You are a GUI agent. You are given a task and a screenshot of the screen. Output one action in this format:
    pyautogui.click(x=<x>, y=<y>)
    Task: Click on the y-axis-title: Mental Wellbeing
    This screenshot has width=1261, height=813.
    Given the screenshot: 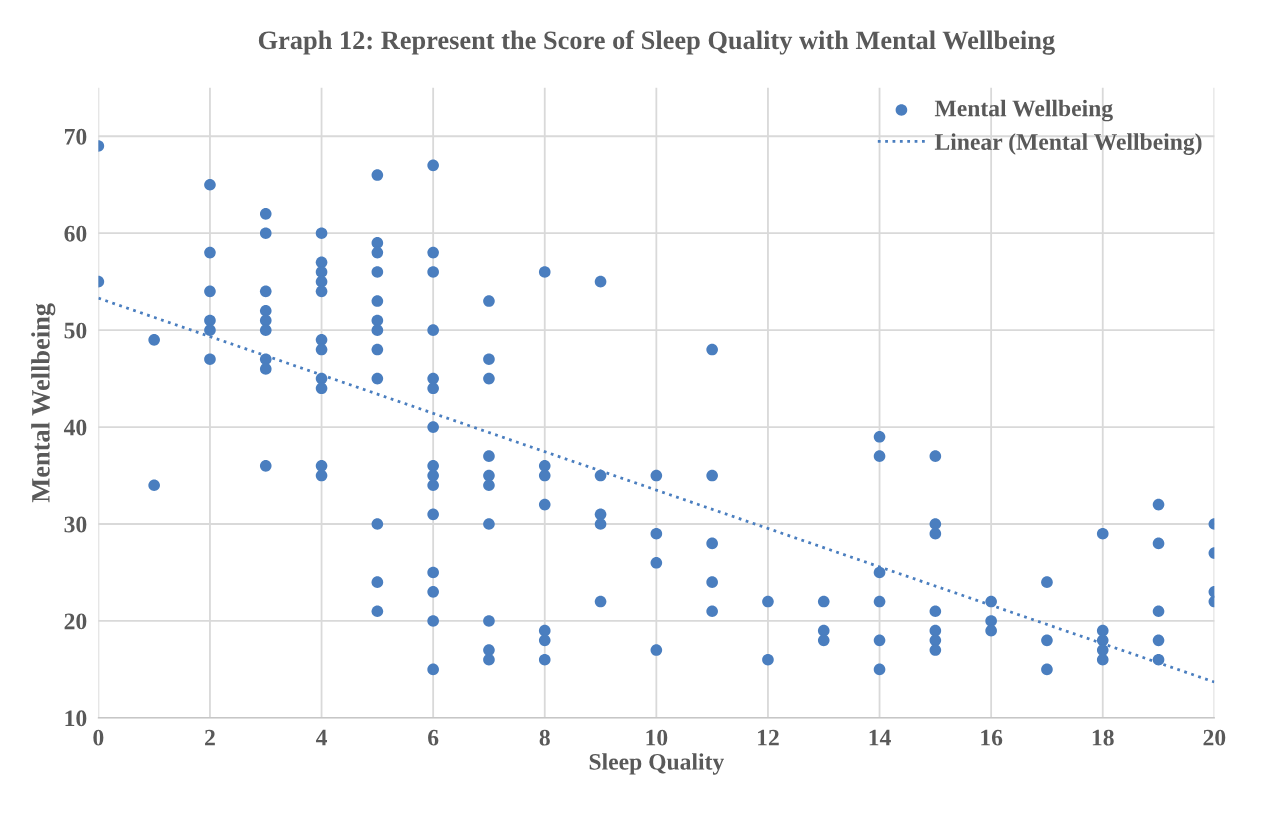 What is the action you would take?
    pyautogui.click(x=43, y=403)
    